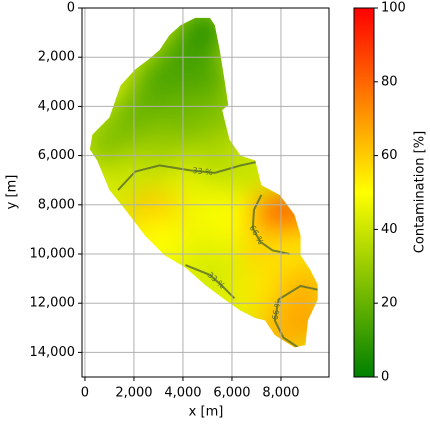 The image size is (430, 426). I want to click on y-tick-label: 6,000, so click(56, 155).